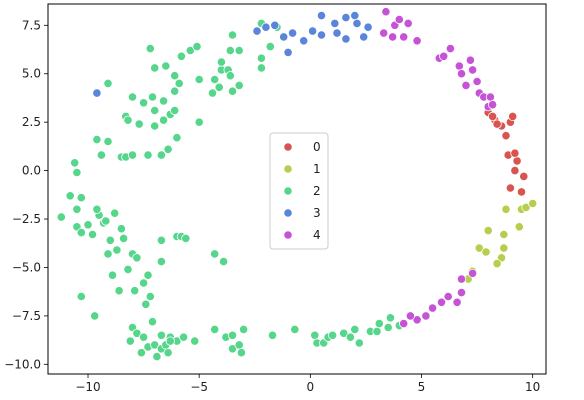  I want to click on x-tick-label-1: −5, so click(199, 387).